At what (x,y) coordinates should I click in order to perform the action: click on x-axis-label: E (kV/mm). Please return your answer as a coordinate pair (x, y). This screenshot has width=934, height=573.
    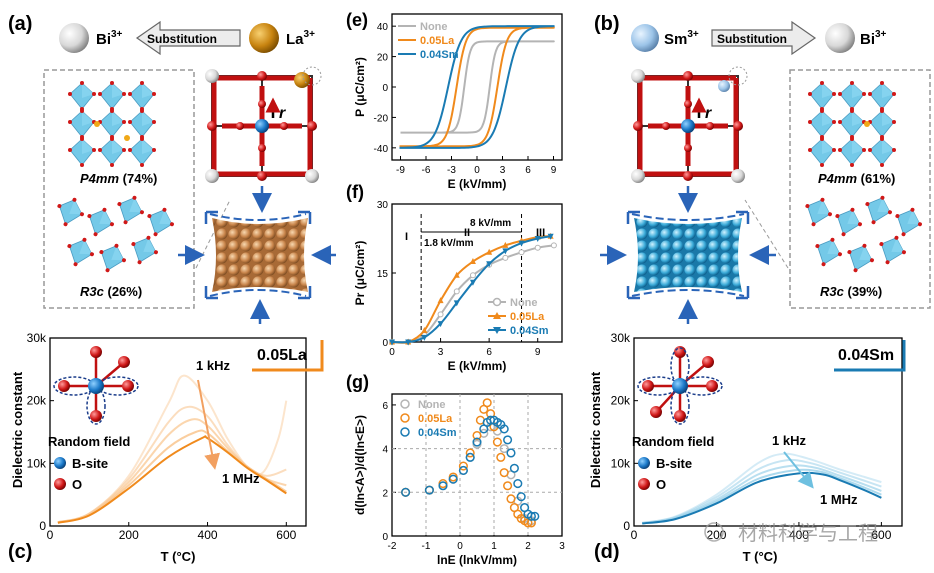
    Looking at the image, I should click on (477, 184).